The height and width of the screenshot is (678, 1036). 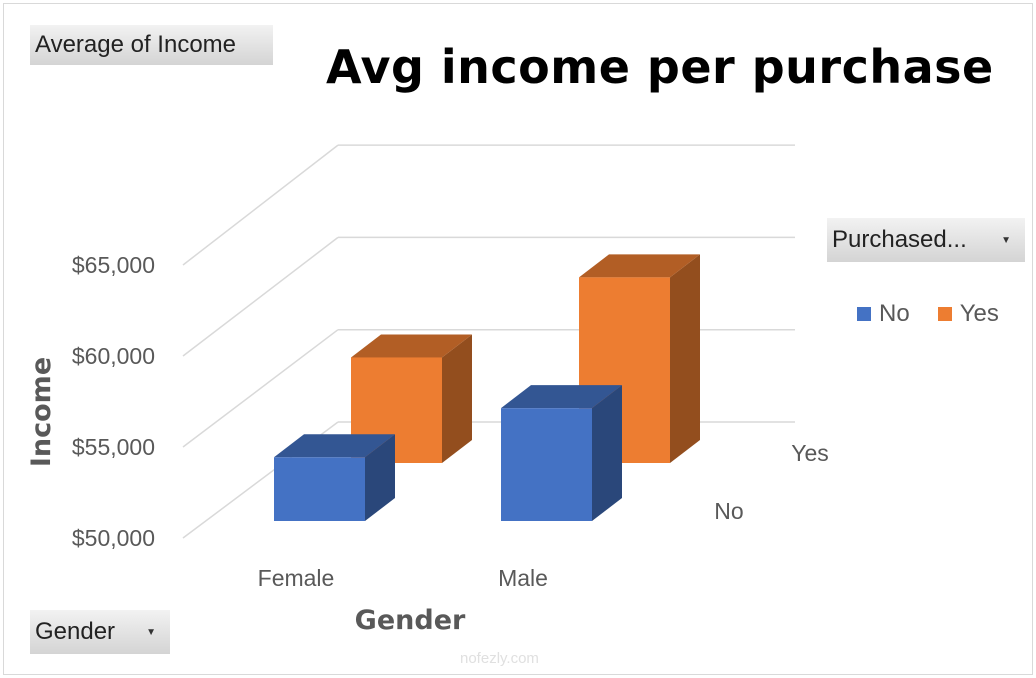 What do you see at coordinates (136, 44) in the screenshot?
I see `values-field-label: Average of Income` at bounding box center [136, 44].